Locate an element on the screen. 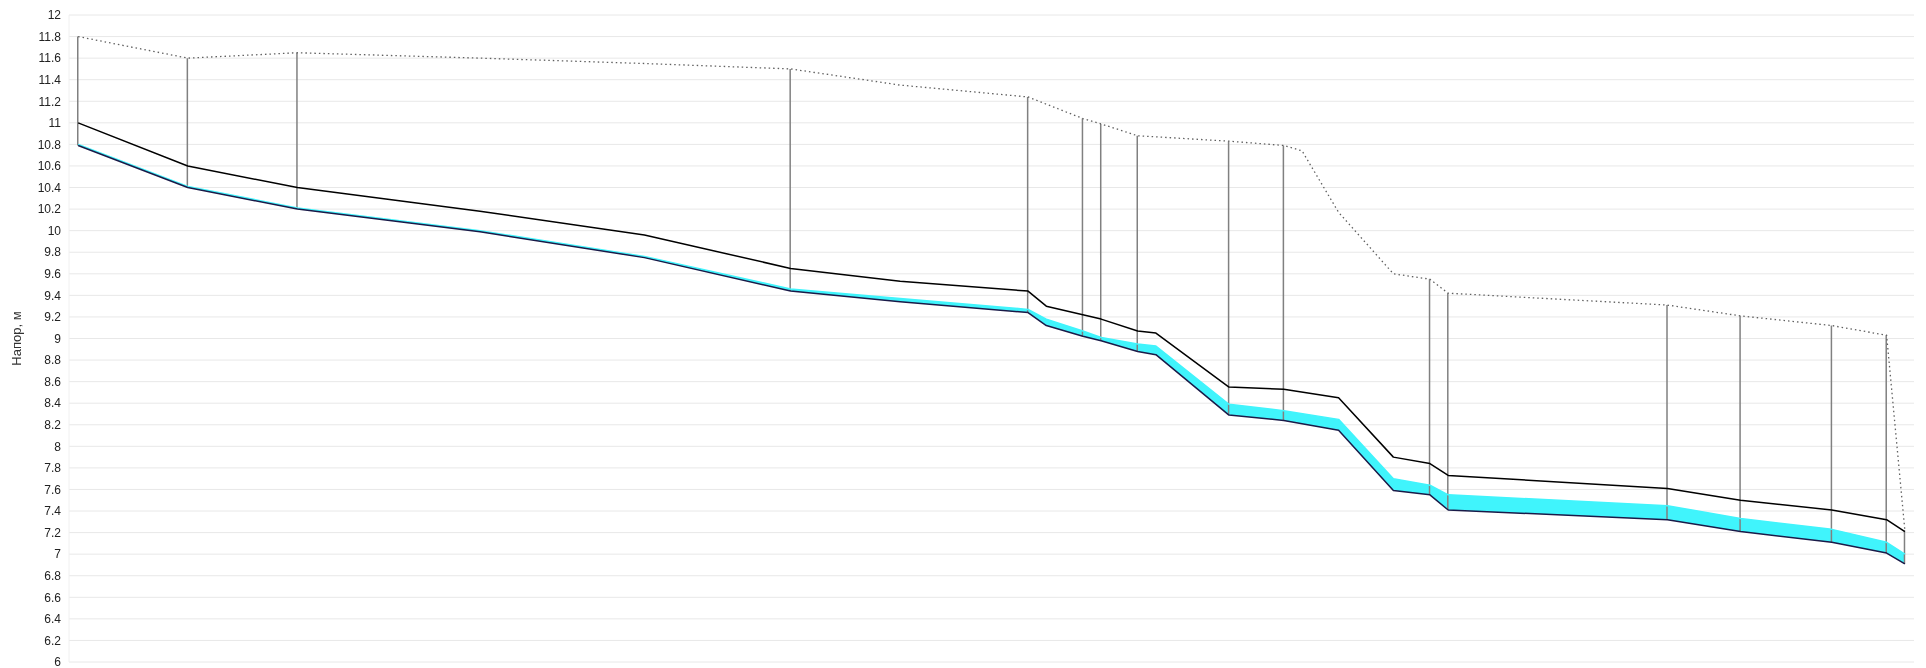  y-tick-label: 6.2 is located at coordinates (53, 640).